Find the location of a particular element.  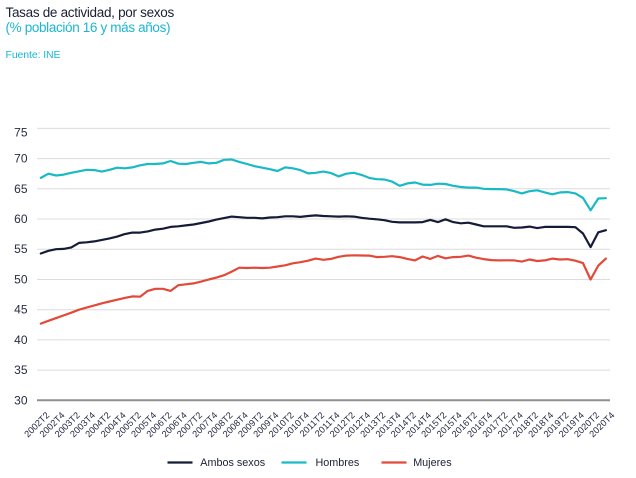

svg-text: 55 is located at coordinates (21, 249).